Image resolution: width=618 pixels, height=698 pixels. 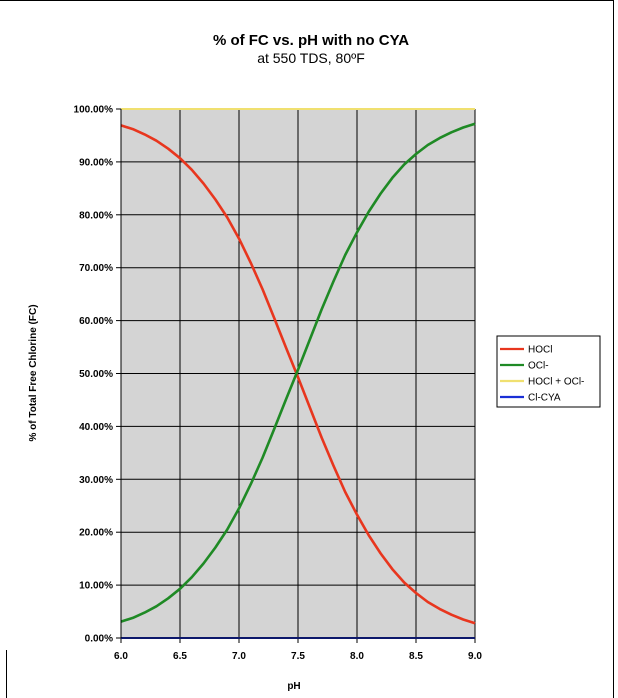 I want to click on legend-label: HOCl + OCl-, so click(x=556, y=382).